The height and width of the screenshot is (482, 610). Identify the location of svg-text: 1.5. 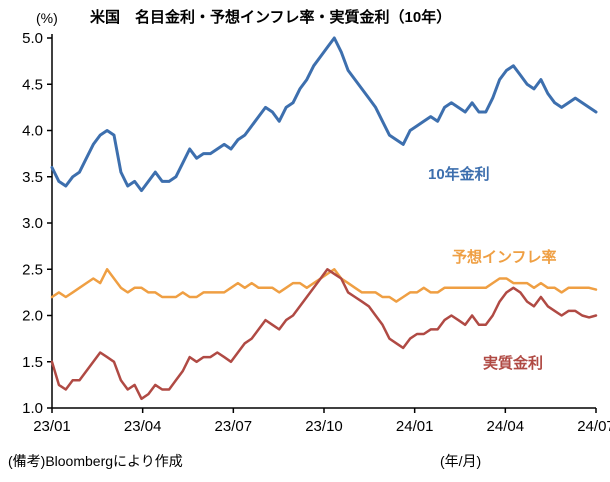
(32, 362).